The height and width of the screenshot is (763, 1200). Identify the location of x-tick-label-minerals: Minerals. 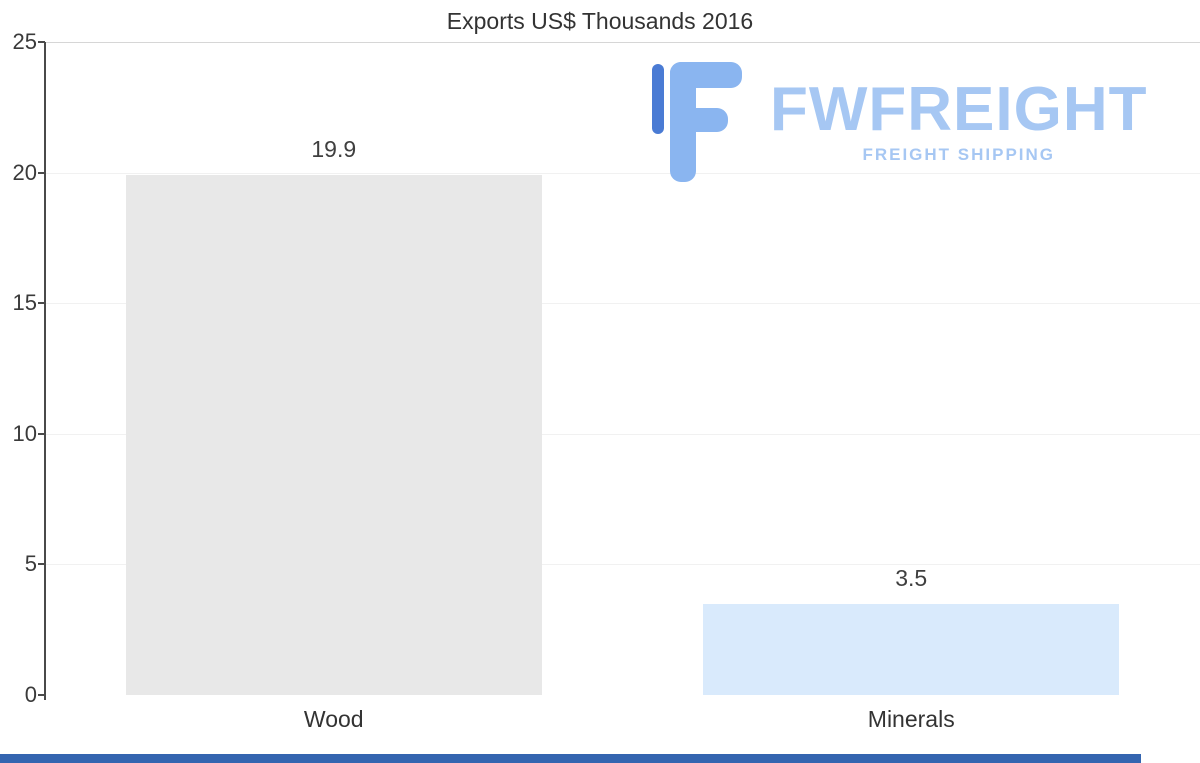
(911, 719).